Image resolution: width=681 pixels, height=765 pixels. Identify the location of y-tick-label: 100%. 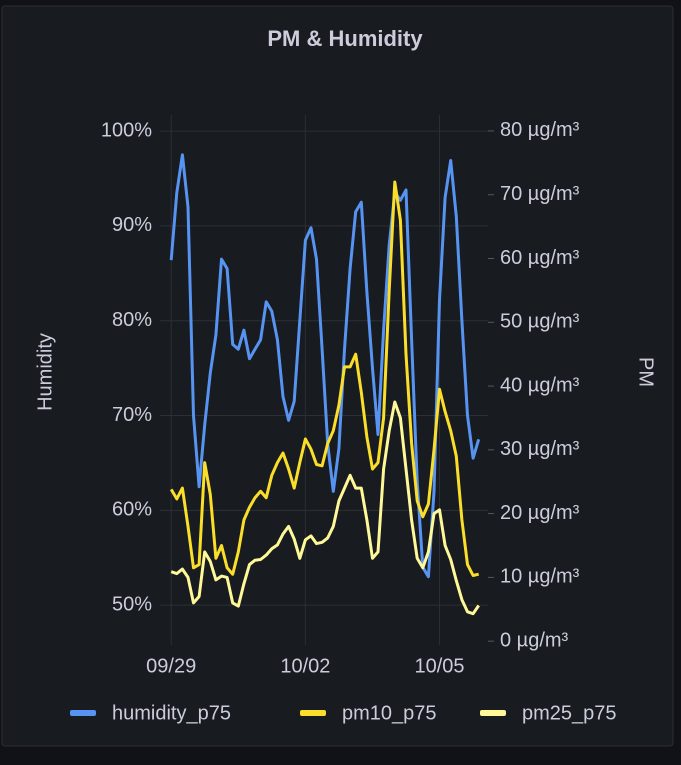
(126, 130).